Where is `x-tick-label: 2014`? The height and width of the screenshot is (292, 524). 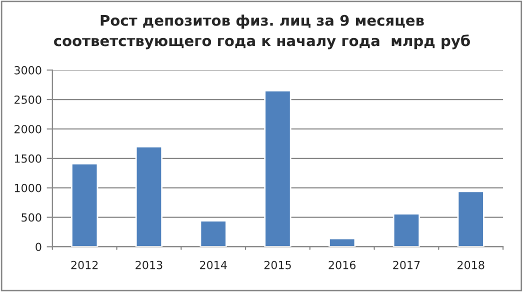
x-tick-label: 2014 is located at coordinates (213, 265).